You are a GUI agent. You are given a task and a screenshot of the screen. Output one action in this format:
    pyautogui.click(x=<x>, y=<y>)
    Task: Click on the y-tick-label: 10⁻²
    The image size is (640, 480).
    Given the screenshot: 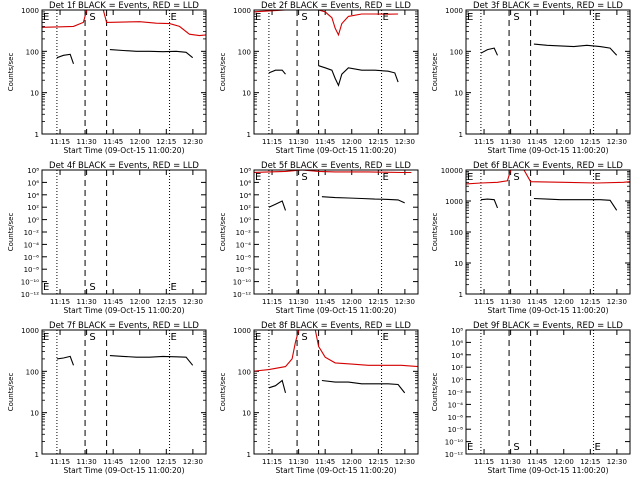 What is the action you would take?
    pyautogui.click(x=244, y=233)
    